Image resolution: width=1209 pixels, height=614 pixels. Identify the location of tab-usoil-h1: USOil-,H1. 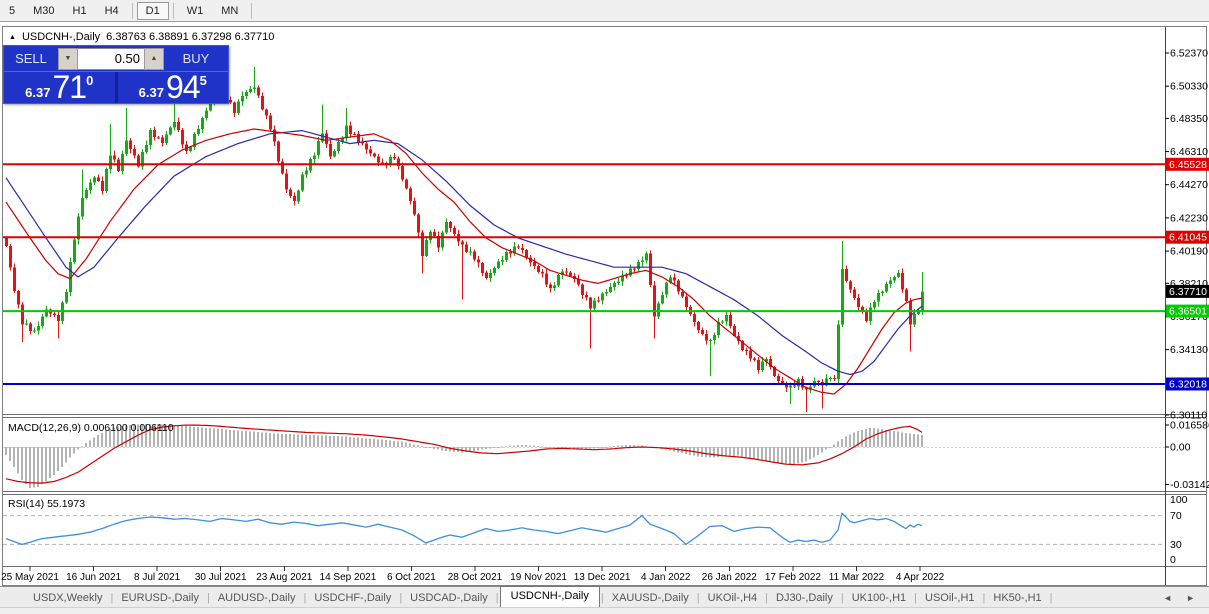
(950, 597).